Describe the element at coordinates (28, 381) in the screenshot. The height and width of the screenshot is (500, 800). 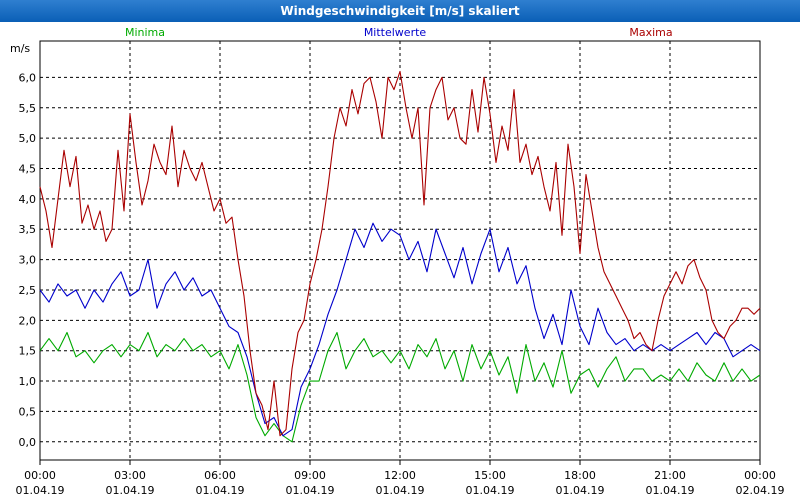
I see `y-tick-label: 1,0` at that location.